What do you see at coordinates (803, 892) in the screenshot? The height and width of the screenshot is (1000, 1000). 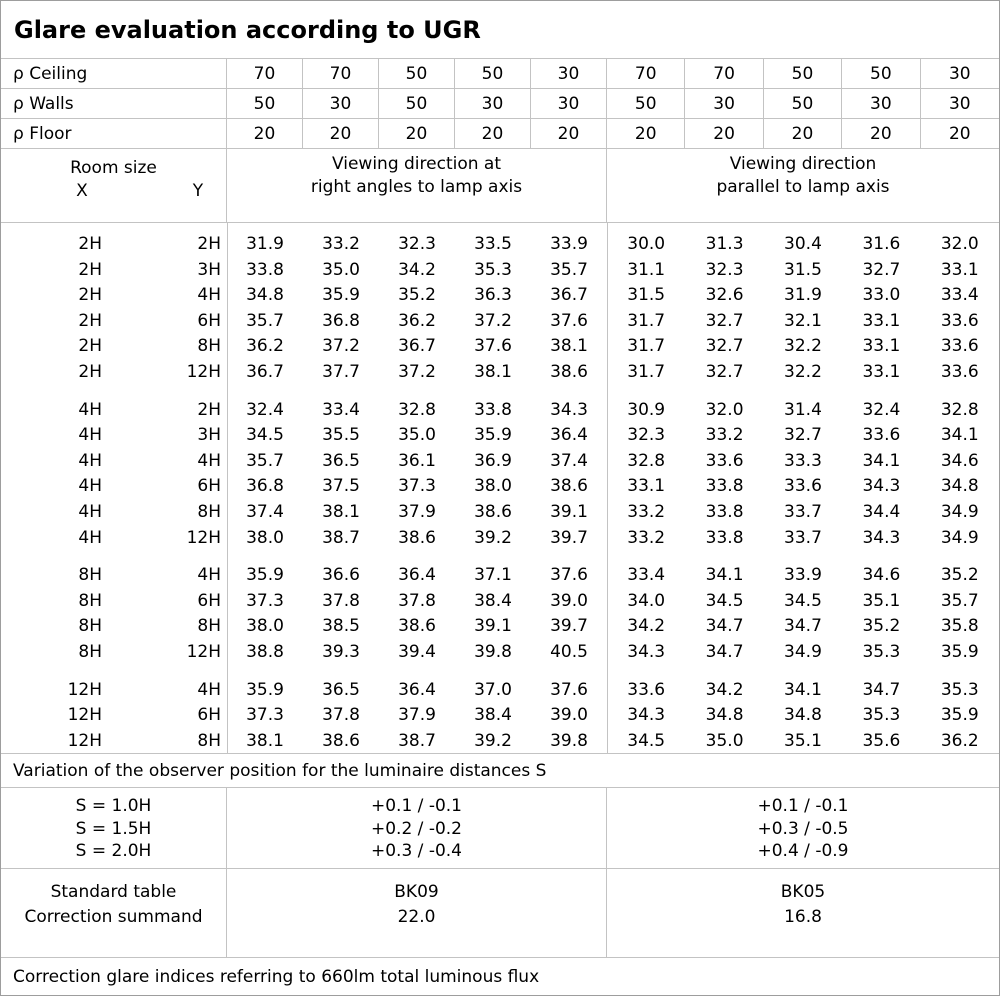 I see `standard-table-value: BK05` at bounding box center [803, 892].